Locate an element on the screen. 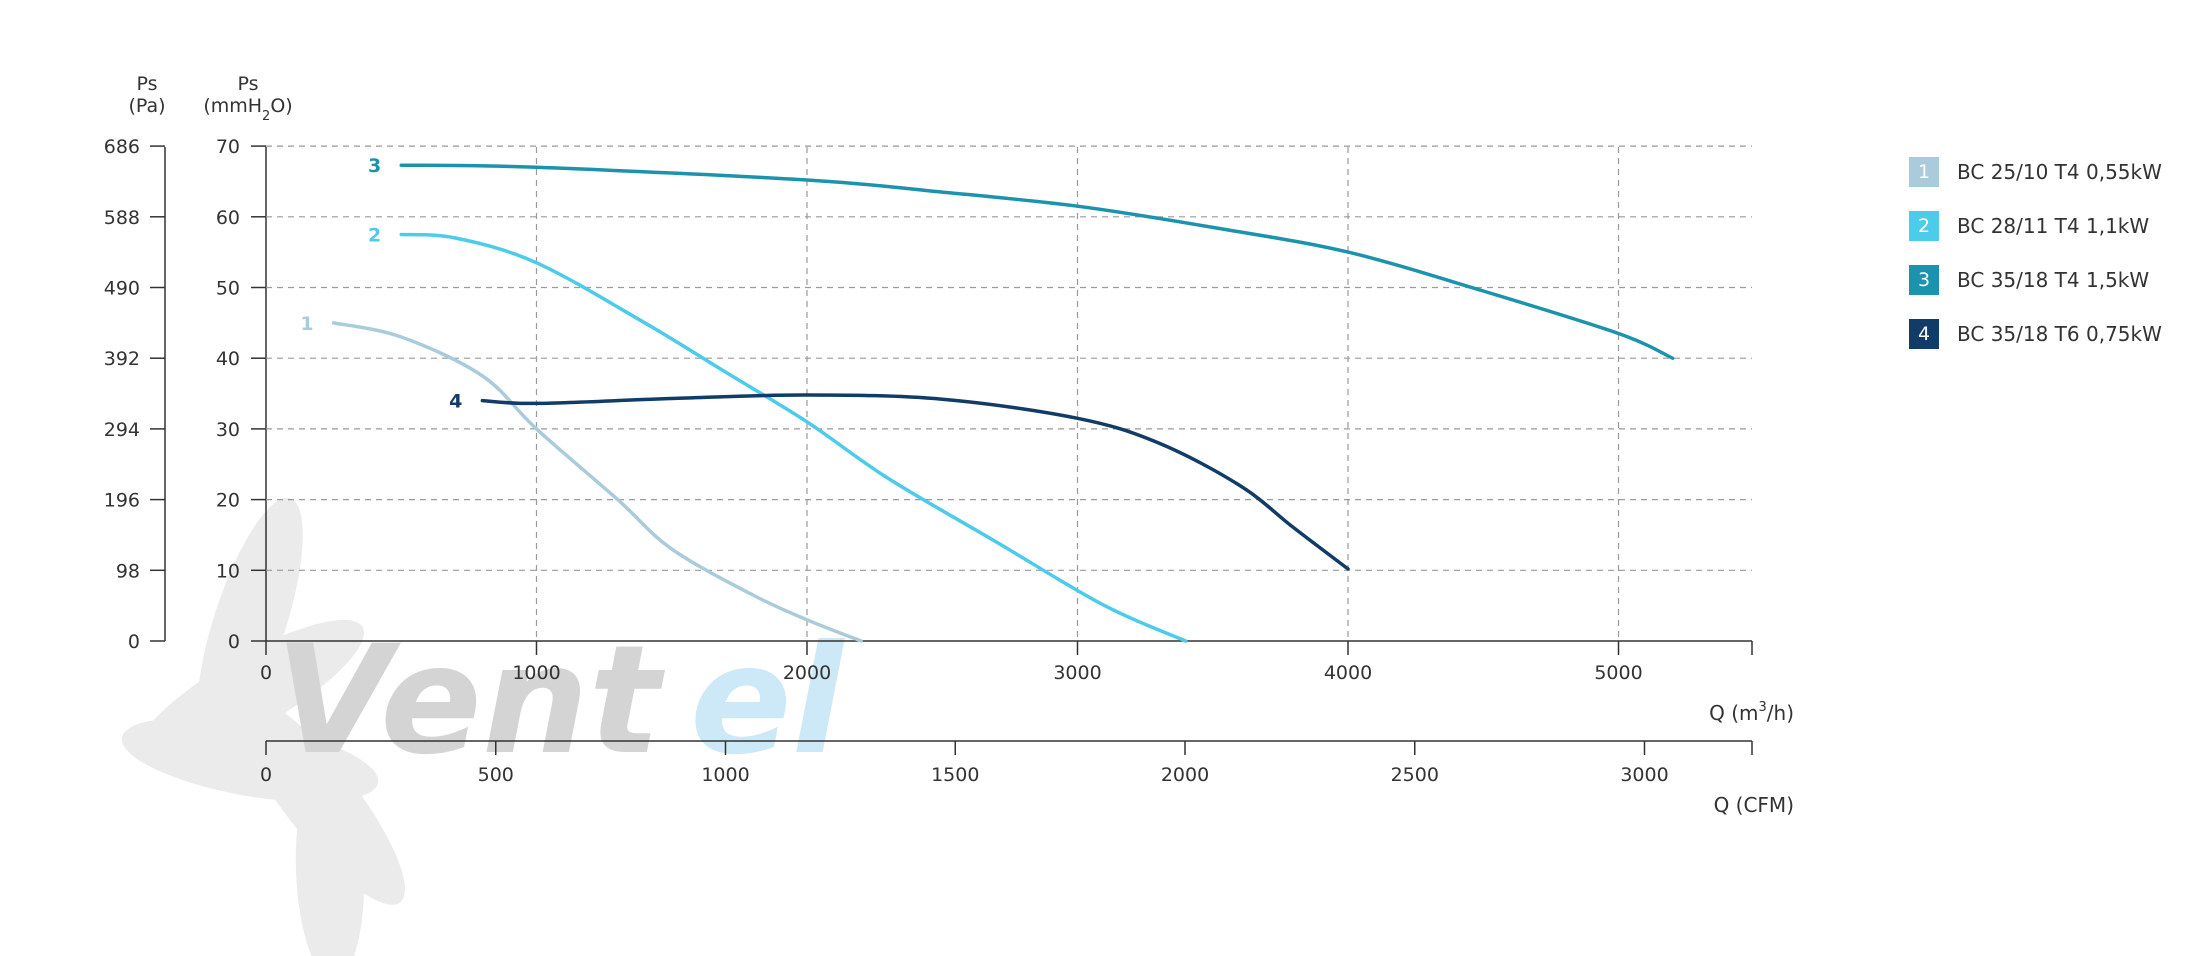  legend-swatch-1: 1 is located at coordinates (1924, 172).